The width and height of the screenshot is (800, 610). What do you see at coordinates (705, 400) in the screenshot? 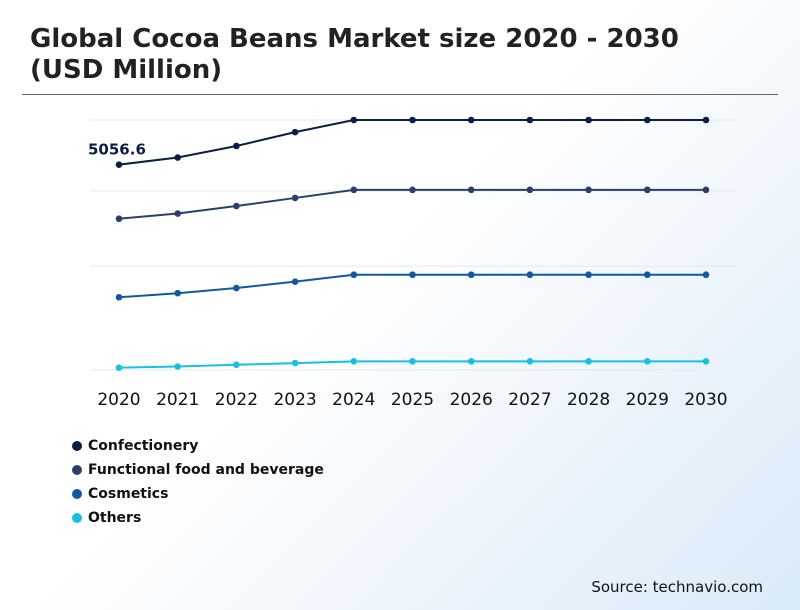
I see `x-tick-label: 2030` at bounding box center [705, 400].